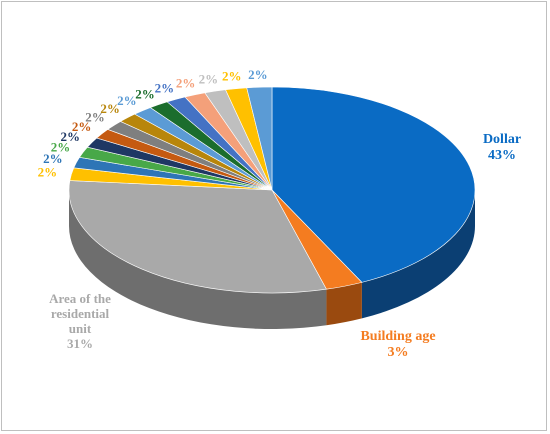 The width and height of the screenshot is (550, 434). What do you see at coordinates (209, 78) in the screenshot?
I see `label-slice-14: 2%` at bounding box center [209, 78].